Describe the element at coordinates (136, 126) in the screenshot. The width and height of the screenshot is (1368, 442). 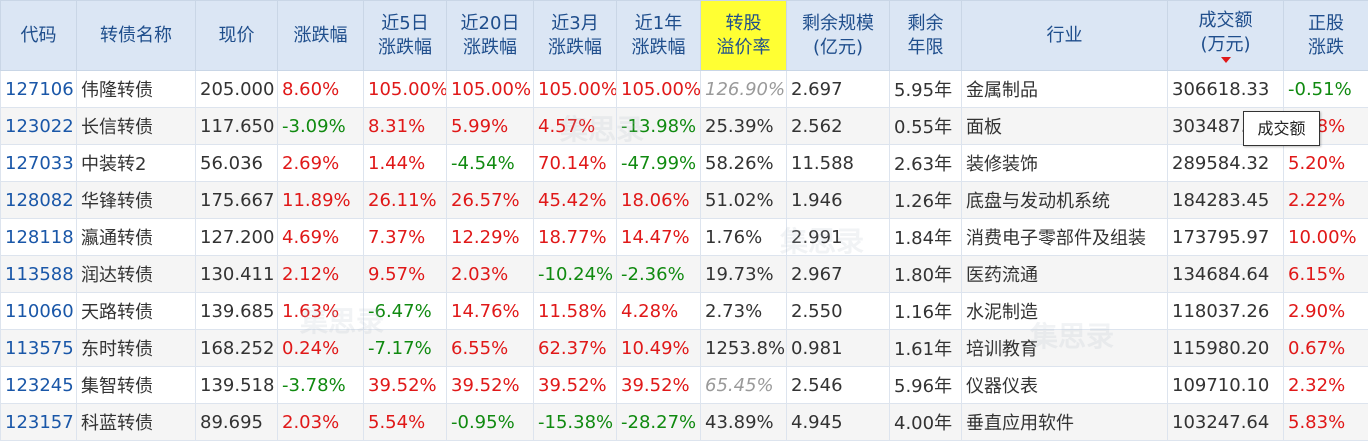
I see `cell-name: 长信转债` at that location.